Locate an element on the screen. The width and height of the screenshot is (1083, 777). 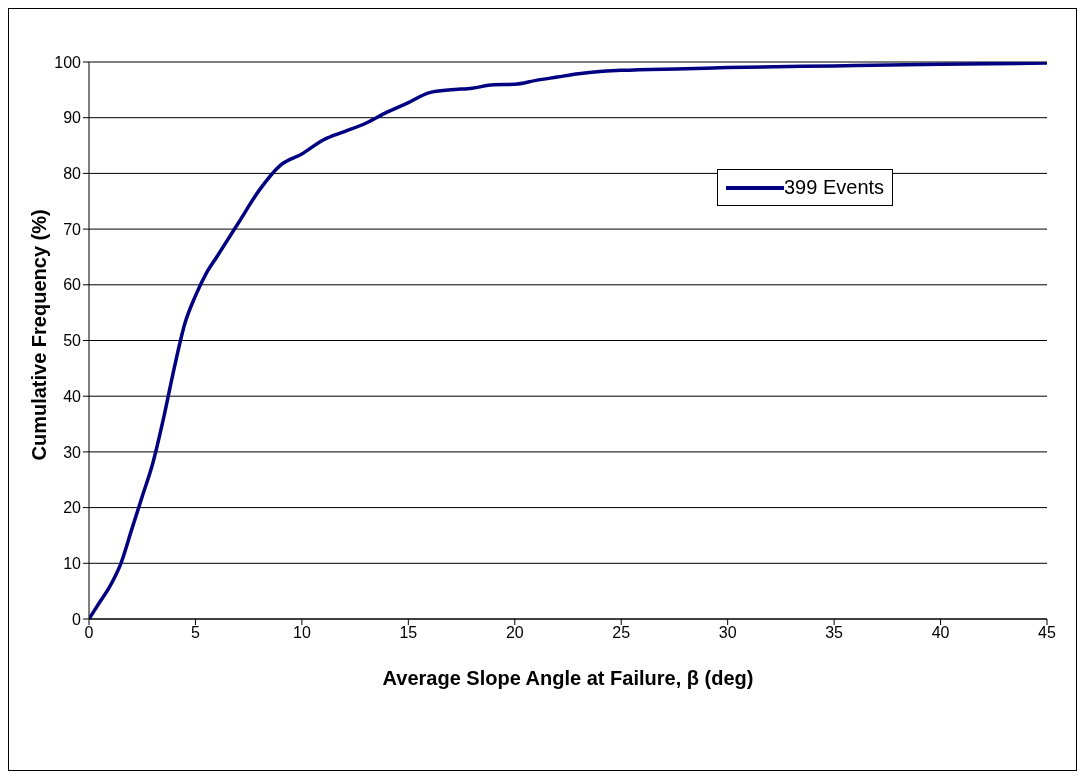
y-tick-label: 0 is located at coordinates (77, 619).